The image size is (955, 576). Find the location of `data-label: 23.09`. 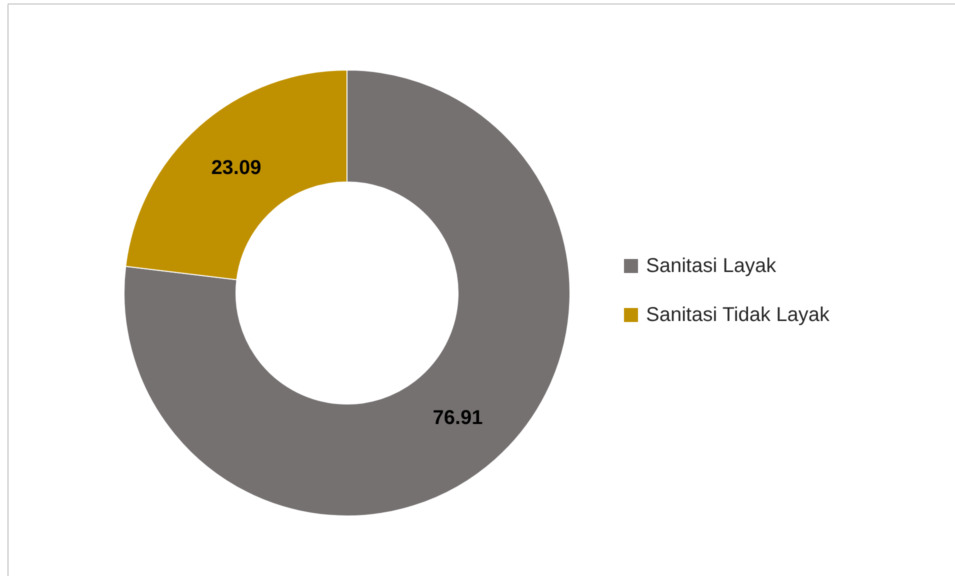

data-label: 23.09 is located at coordinates (236, 168).